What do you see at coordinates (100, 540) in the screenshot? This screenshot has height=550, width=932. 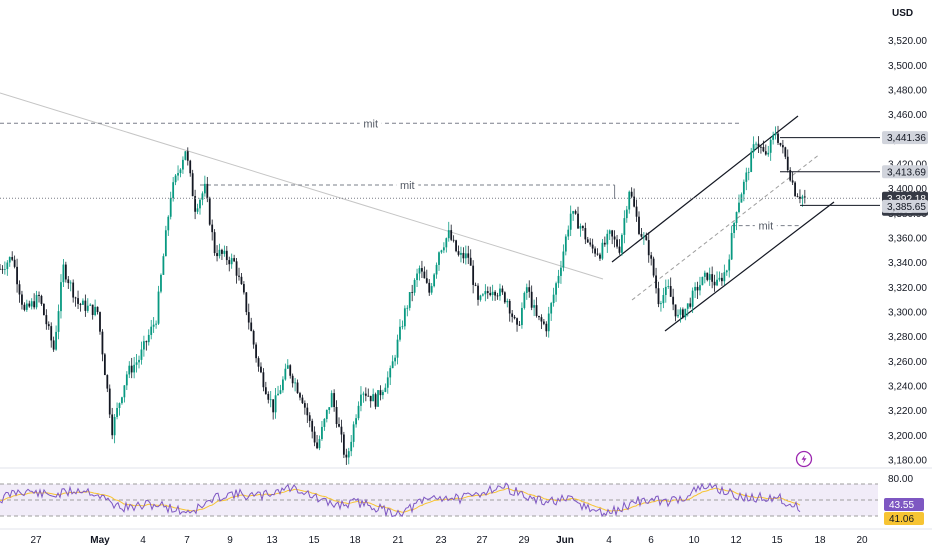 I see `time-tick-label: May` at bounding box center [100, 540].